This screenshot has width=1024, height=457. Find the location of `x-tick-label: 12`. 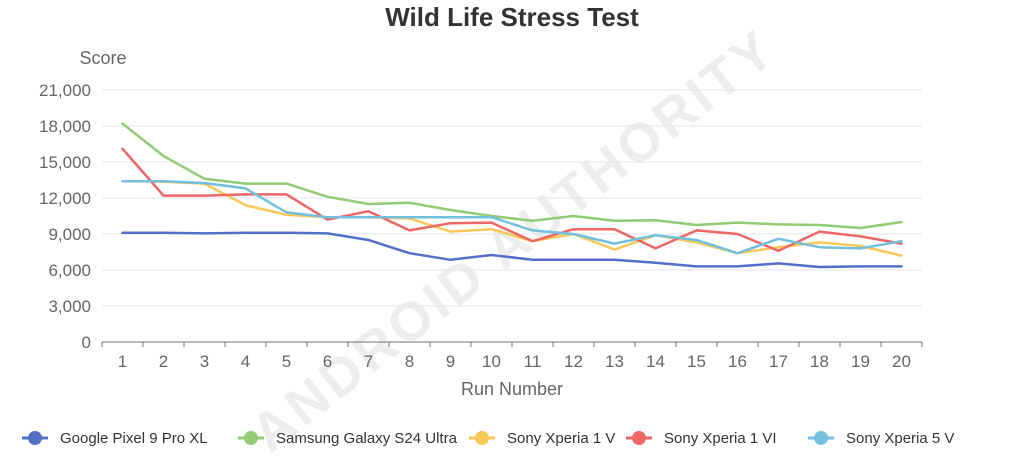

x-tick-label: 12 is located at coordinates (573, 361).